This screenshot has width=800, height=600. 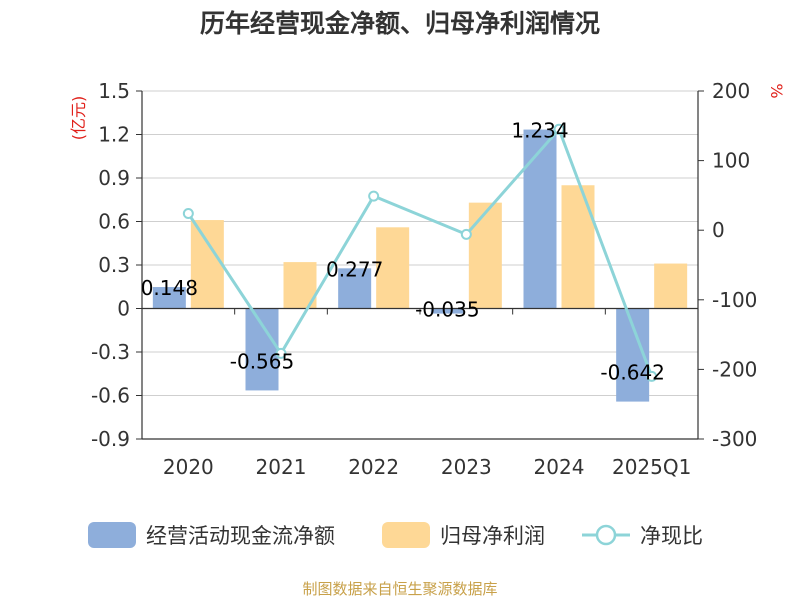 I want to click on legend-net-profit-swatch, so click(x=406, y=535).